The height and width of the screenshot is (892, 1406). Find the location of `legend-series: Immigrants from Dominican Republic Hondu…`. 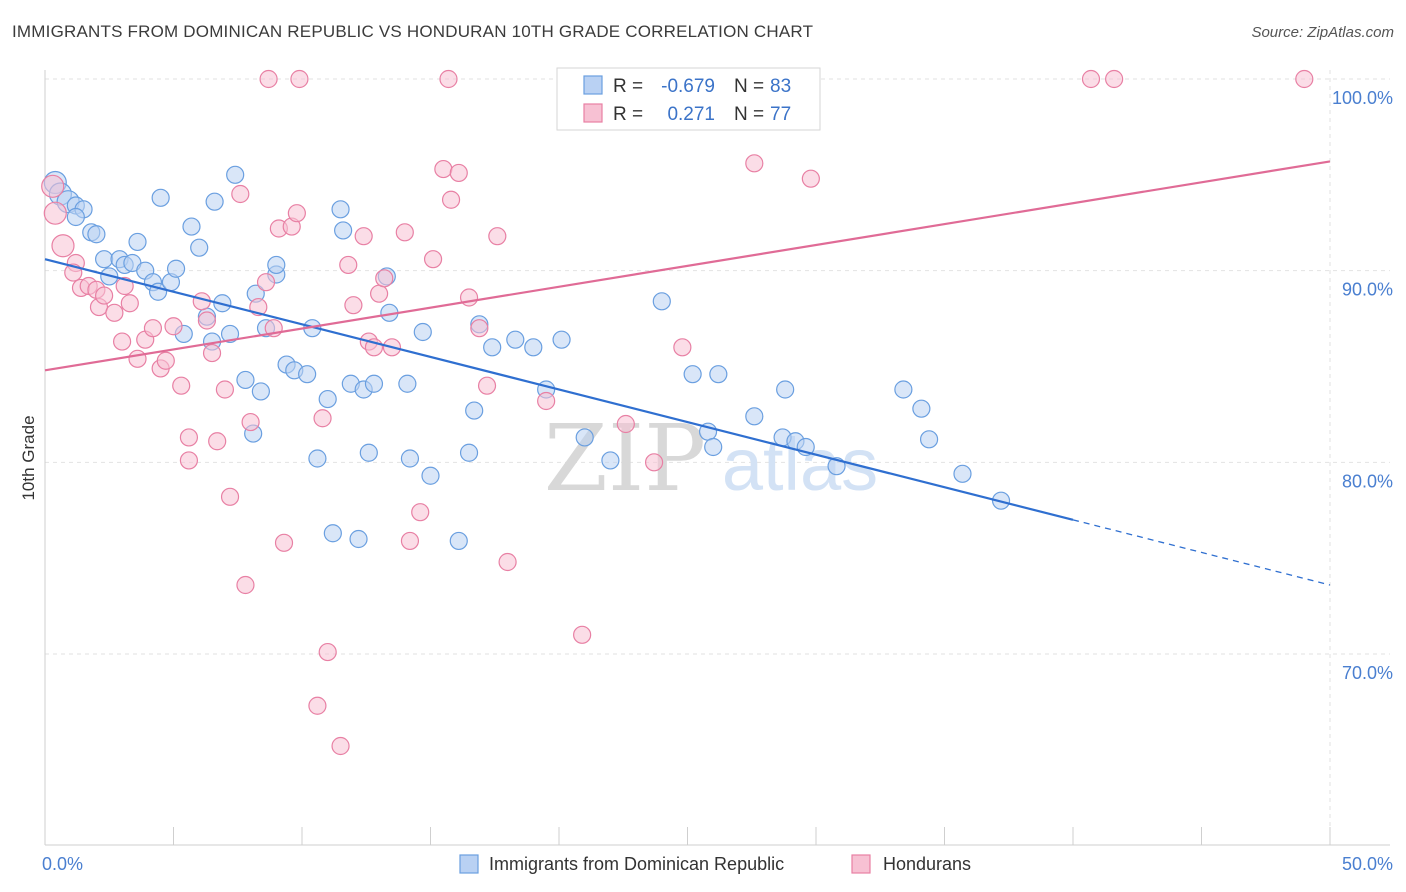

legend-series: Immigrants from Dominican Republic Hondu… is located at coordinates (715, 864).